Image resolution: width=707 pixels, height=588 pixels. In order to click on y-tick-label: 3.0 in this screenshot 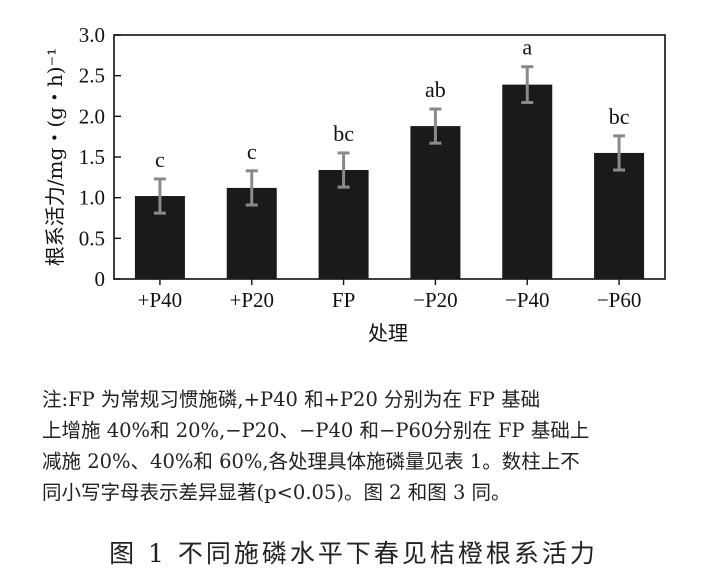, I will do `click(92, 35)`.